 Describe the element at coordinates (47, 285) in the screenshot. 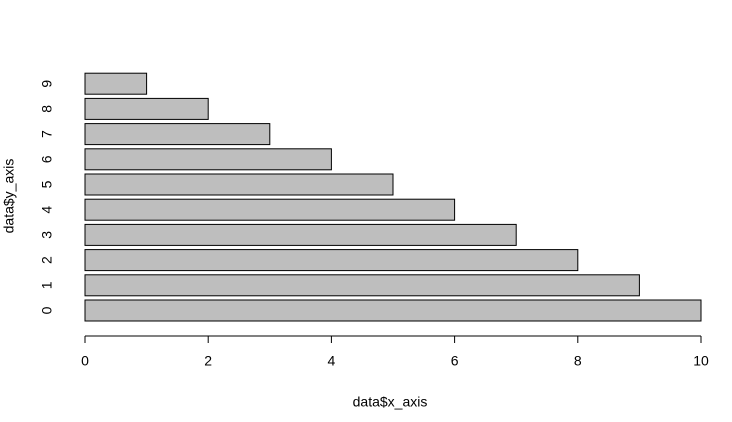

I see `y-tick-label: 1` at that location.